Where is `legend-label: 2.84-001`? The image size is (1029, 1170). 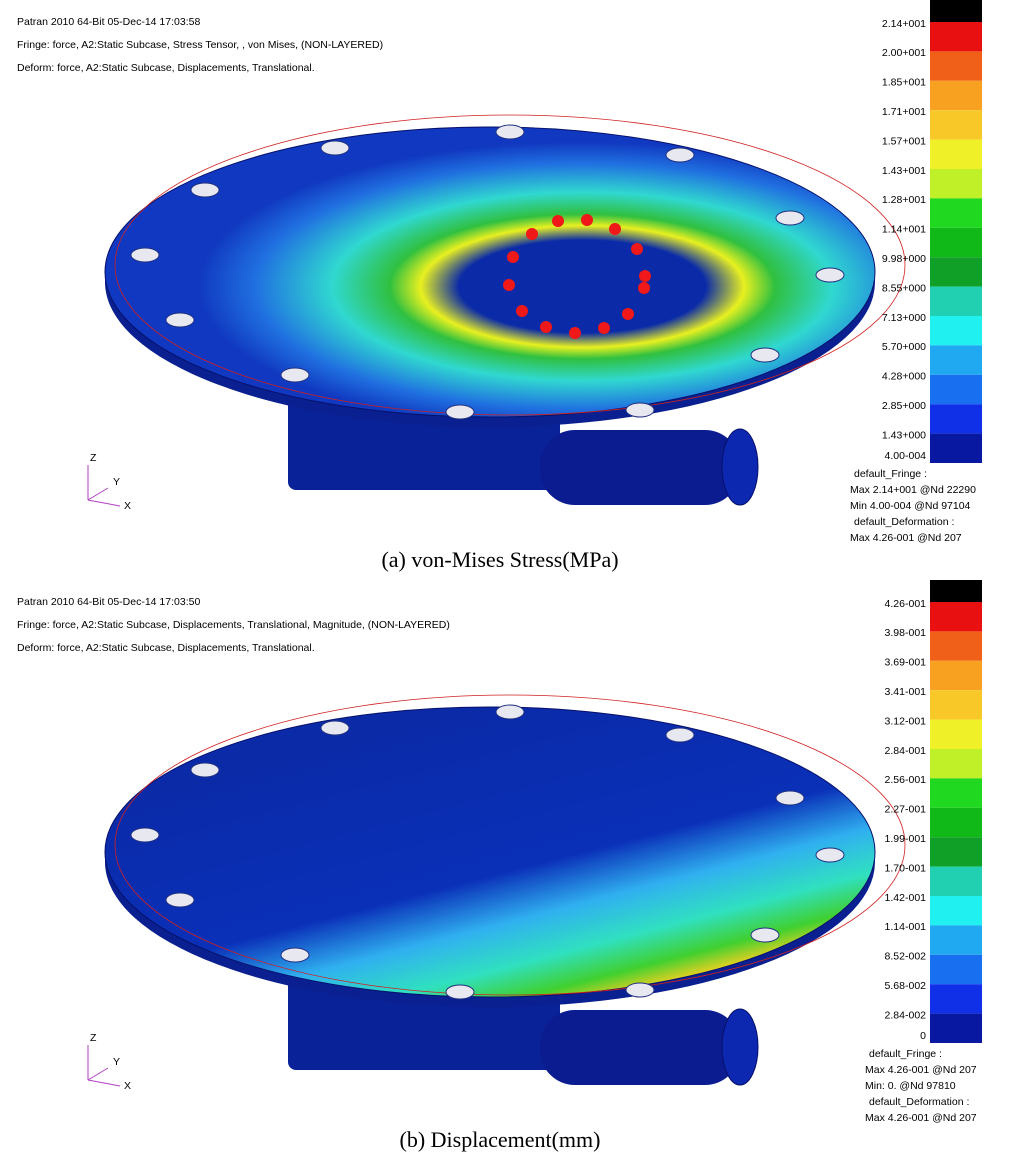
legend-label: 2.84-001 is located at coordinates (906, 751).